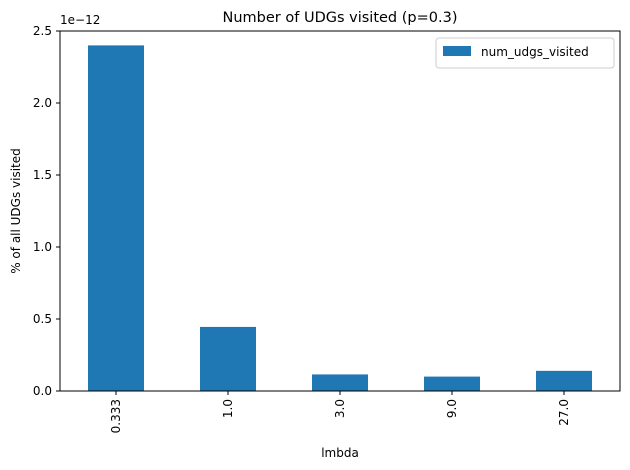 Image resolution: width=630 pixels, height=470 pixels. Describe the element at coordinates (116, 416) in the screenshot. I see `x-tick-label: 0.333` at that location.